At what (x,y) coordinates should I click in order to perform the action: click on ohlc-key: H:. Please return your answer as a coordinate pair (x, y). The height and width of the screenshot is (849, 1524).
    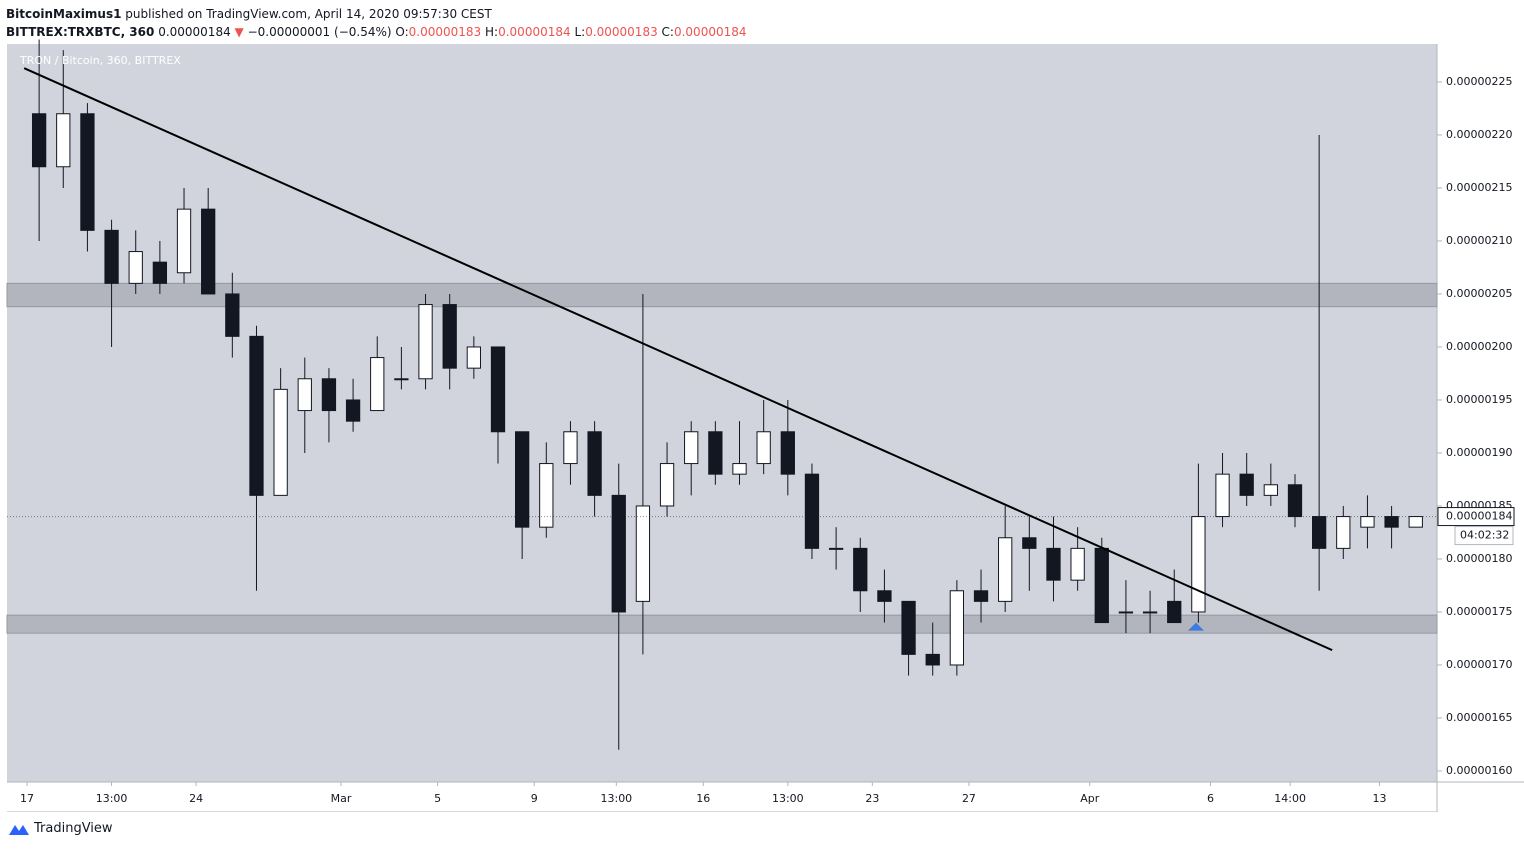
    Looking at the image, I should click on (492, 32).